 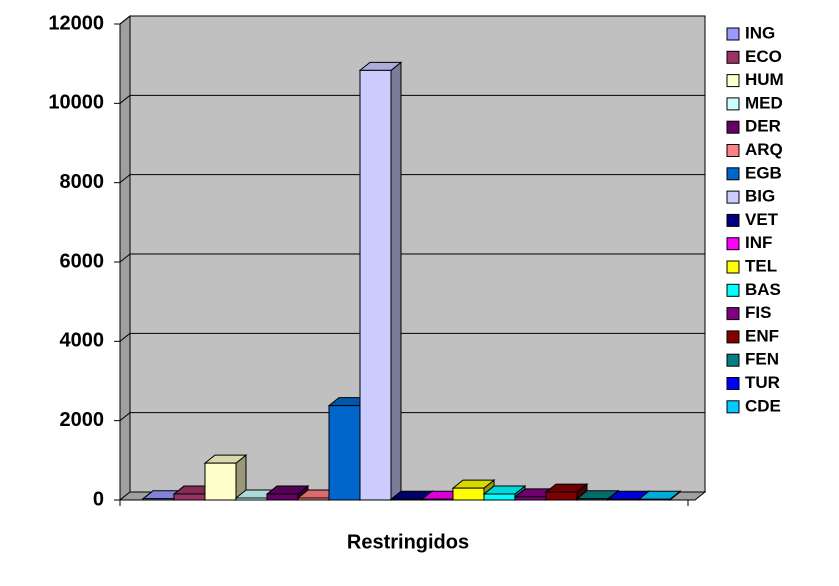 I want to click on x-tick-label: Restringidos, so click(x=408, y=542).